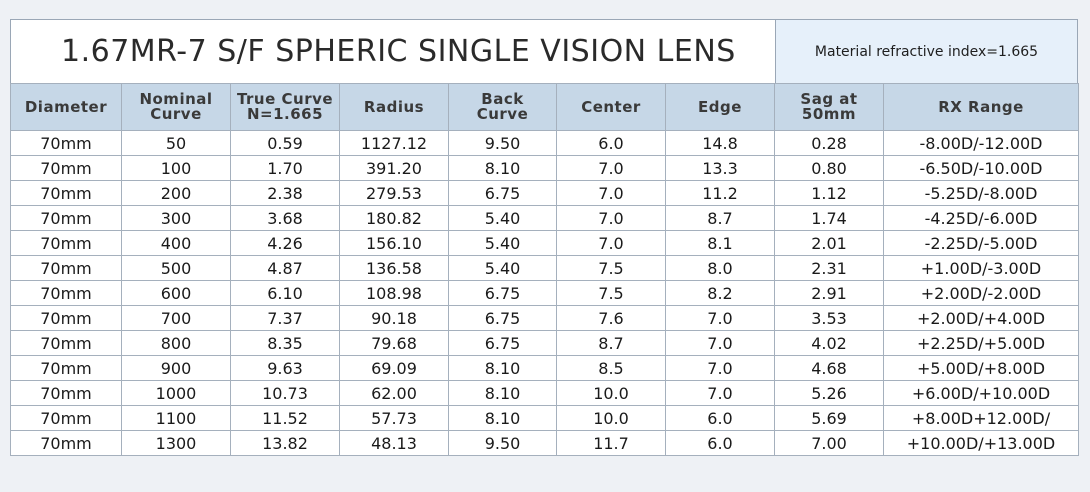  Describe the element at coordinates (829, 99) in the screenshot. I see `column-header-label: Sag at` at that location.